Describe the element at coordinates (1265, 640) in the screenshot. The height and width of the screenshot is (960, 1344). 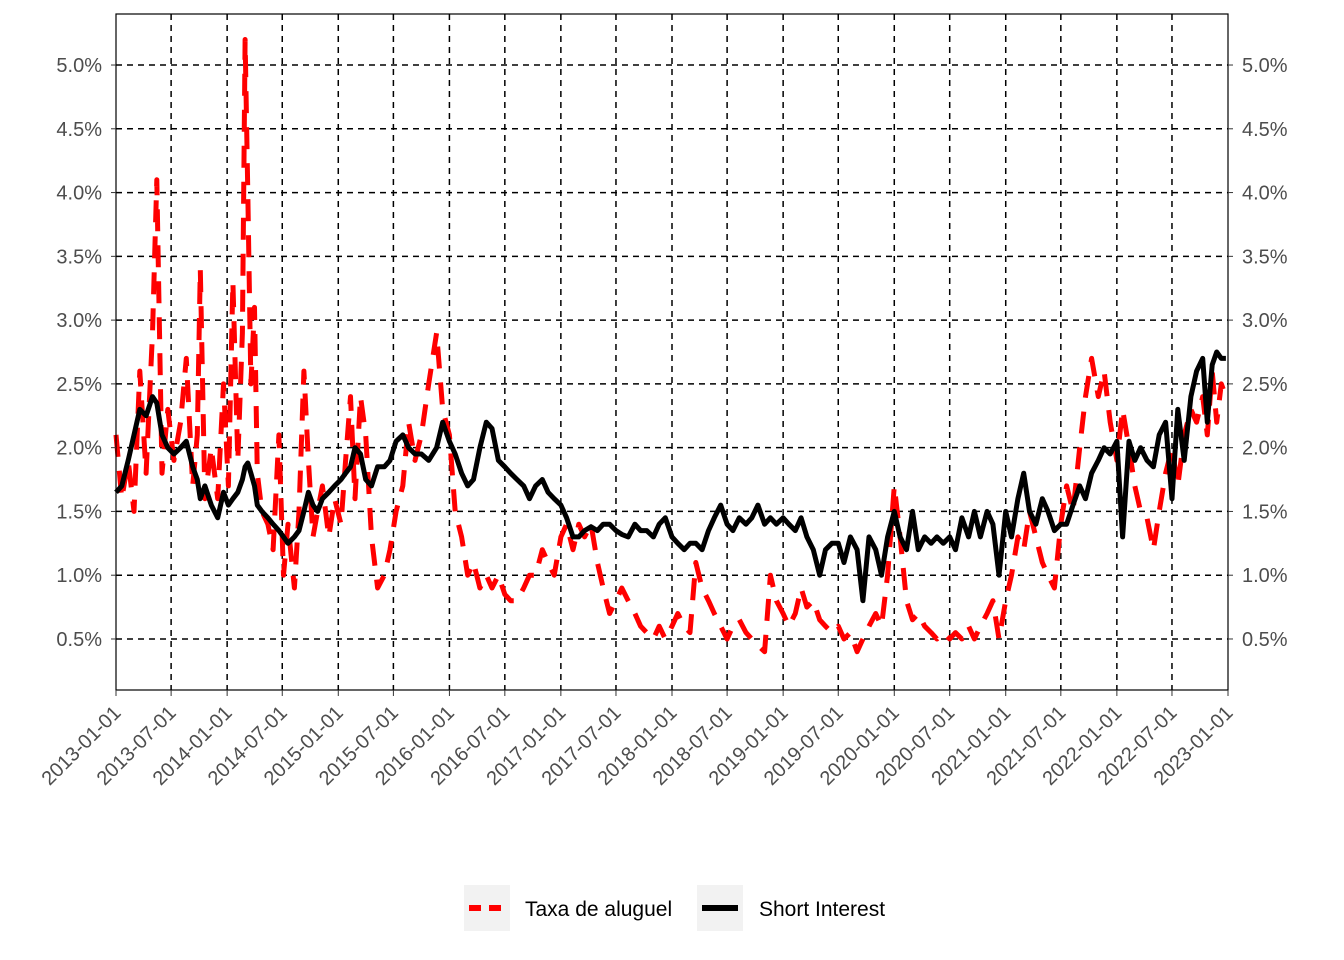
I see `y-tick-label-right: 0.5%` at that location.